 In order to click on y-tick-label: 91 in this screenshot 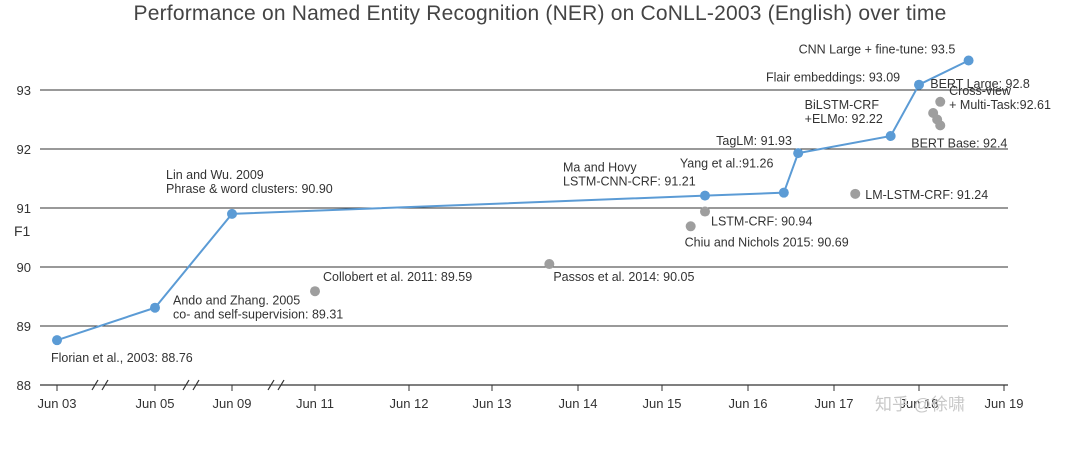, I will do `click(24, 208)`.